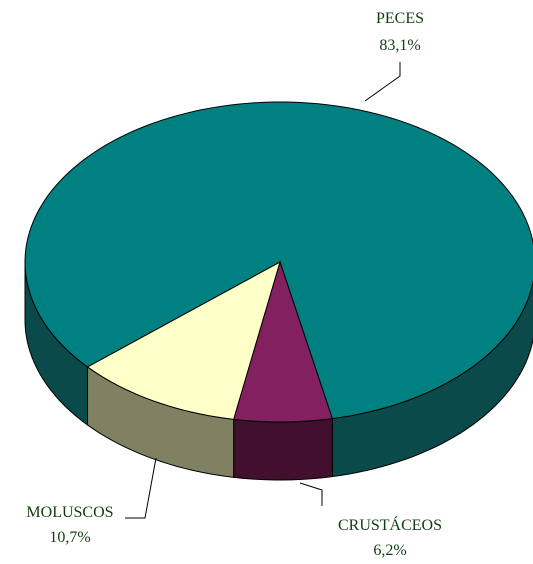 The width and height of the screenshot is (533, 564). I want to click on slice-value-label: 83,1%, so click(399, 45).